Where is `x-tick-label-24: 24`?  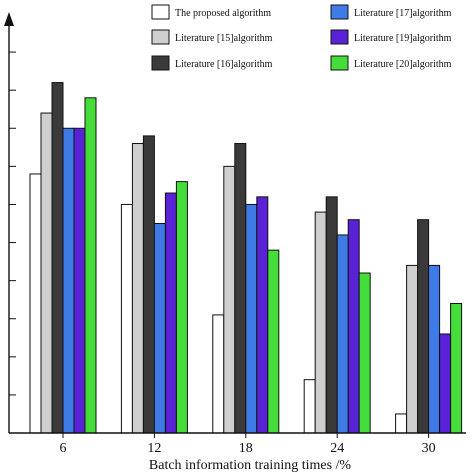
x-tick-label-24: 24 is located at coordinates (337, 448).